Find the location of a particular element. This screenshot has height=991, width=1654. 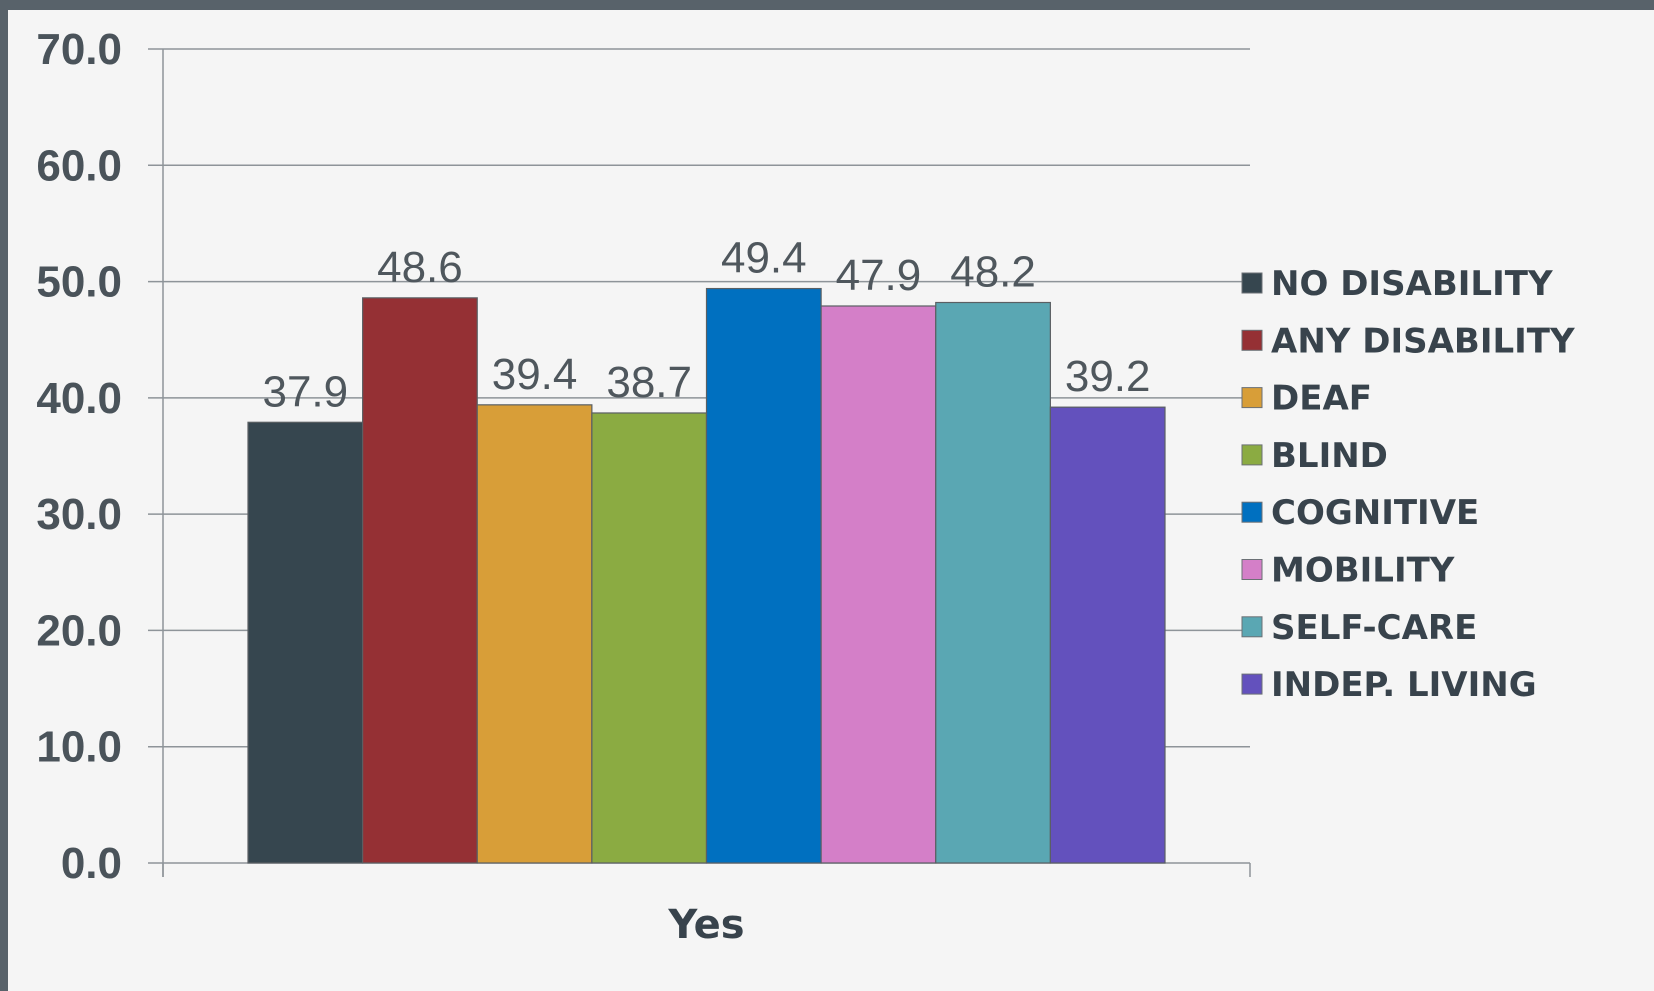

bar-indep-living is located at coordinates (1107, 635).